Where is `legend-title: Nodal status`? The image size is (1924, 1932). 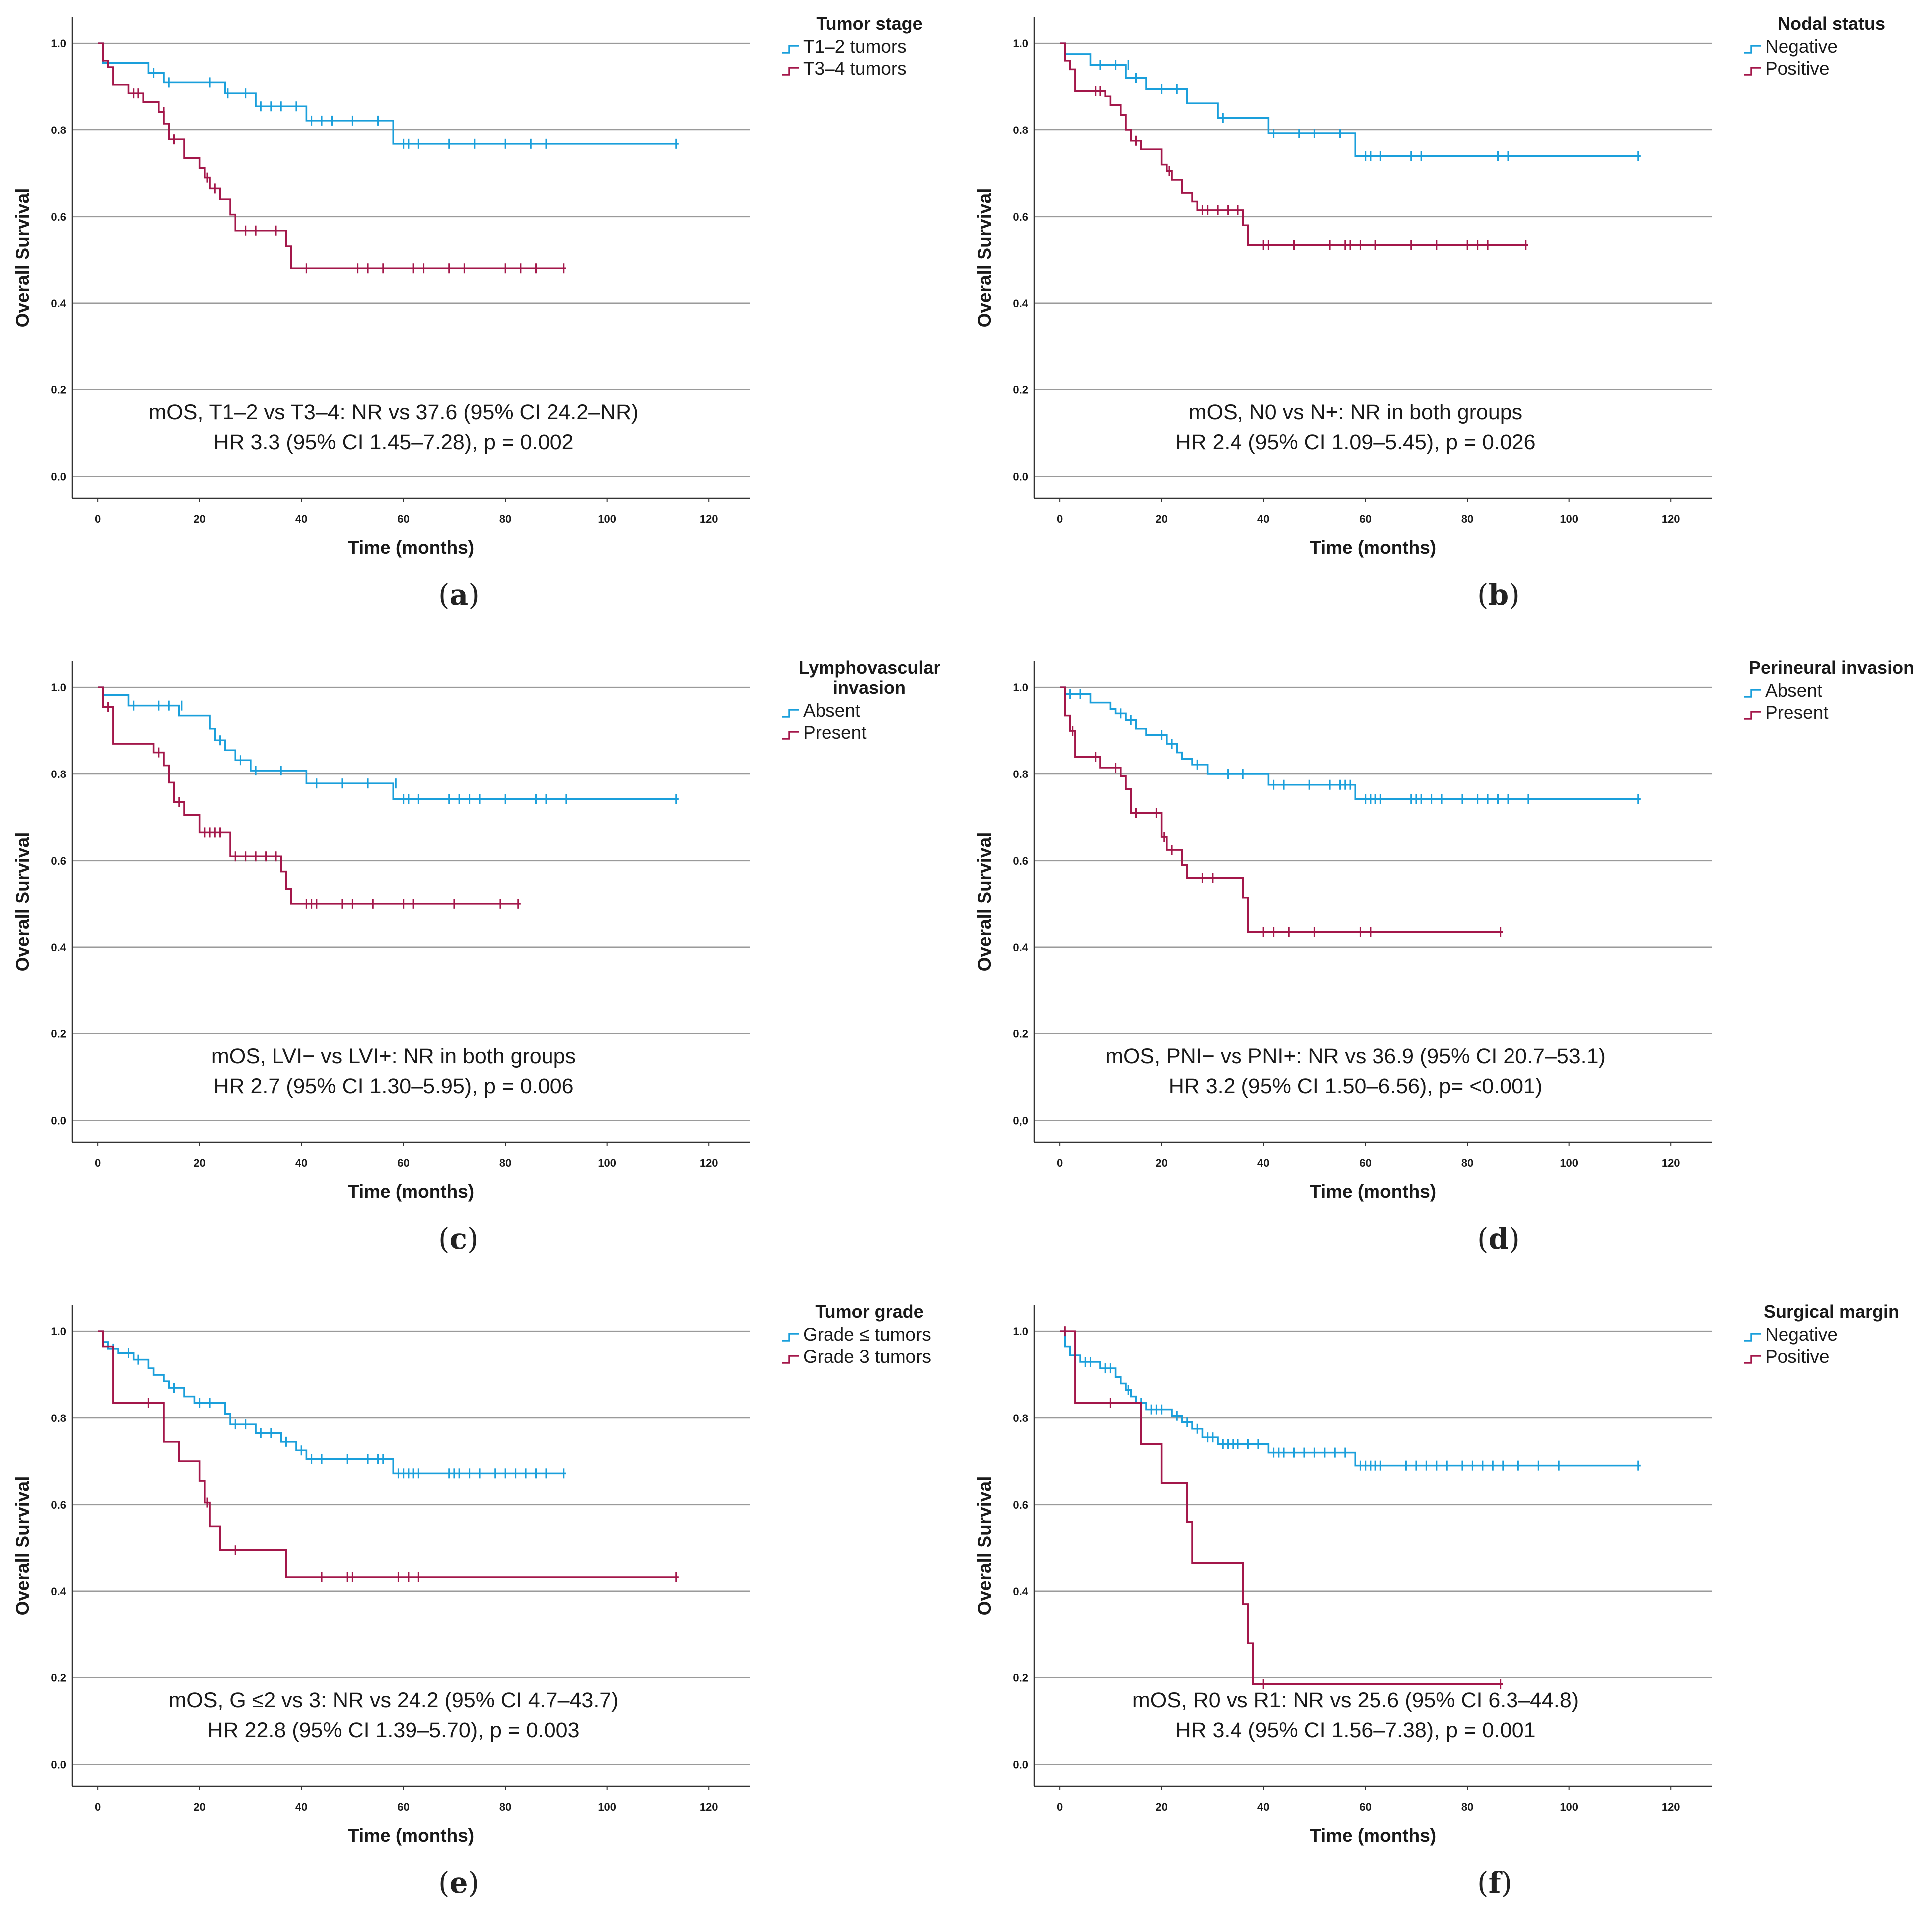
legend-title: Nodal status is located at coordinates (1831, 23).